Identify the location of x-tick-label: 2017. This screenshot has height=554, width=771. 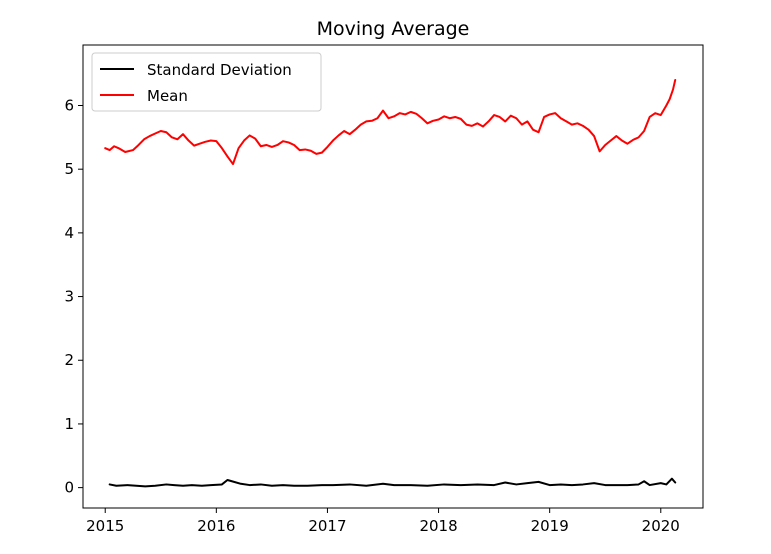
(327, 526).